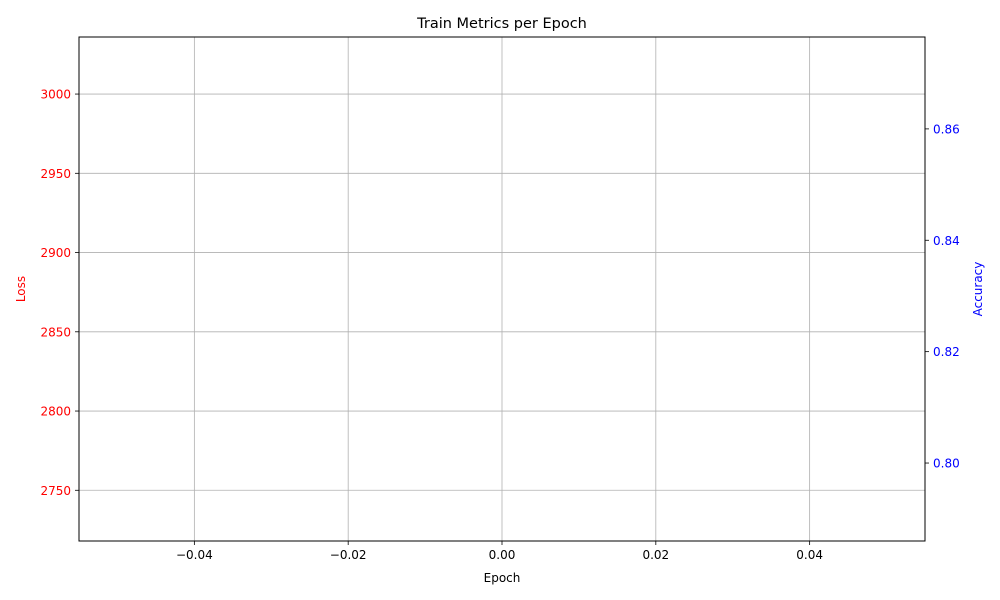  I want to click on x-tick-label: 0.04, so click(809, 555).